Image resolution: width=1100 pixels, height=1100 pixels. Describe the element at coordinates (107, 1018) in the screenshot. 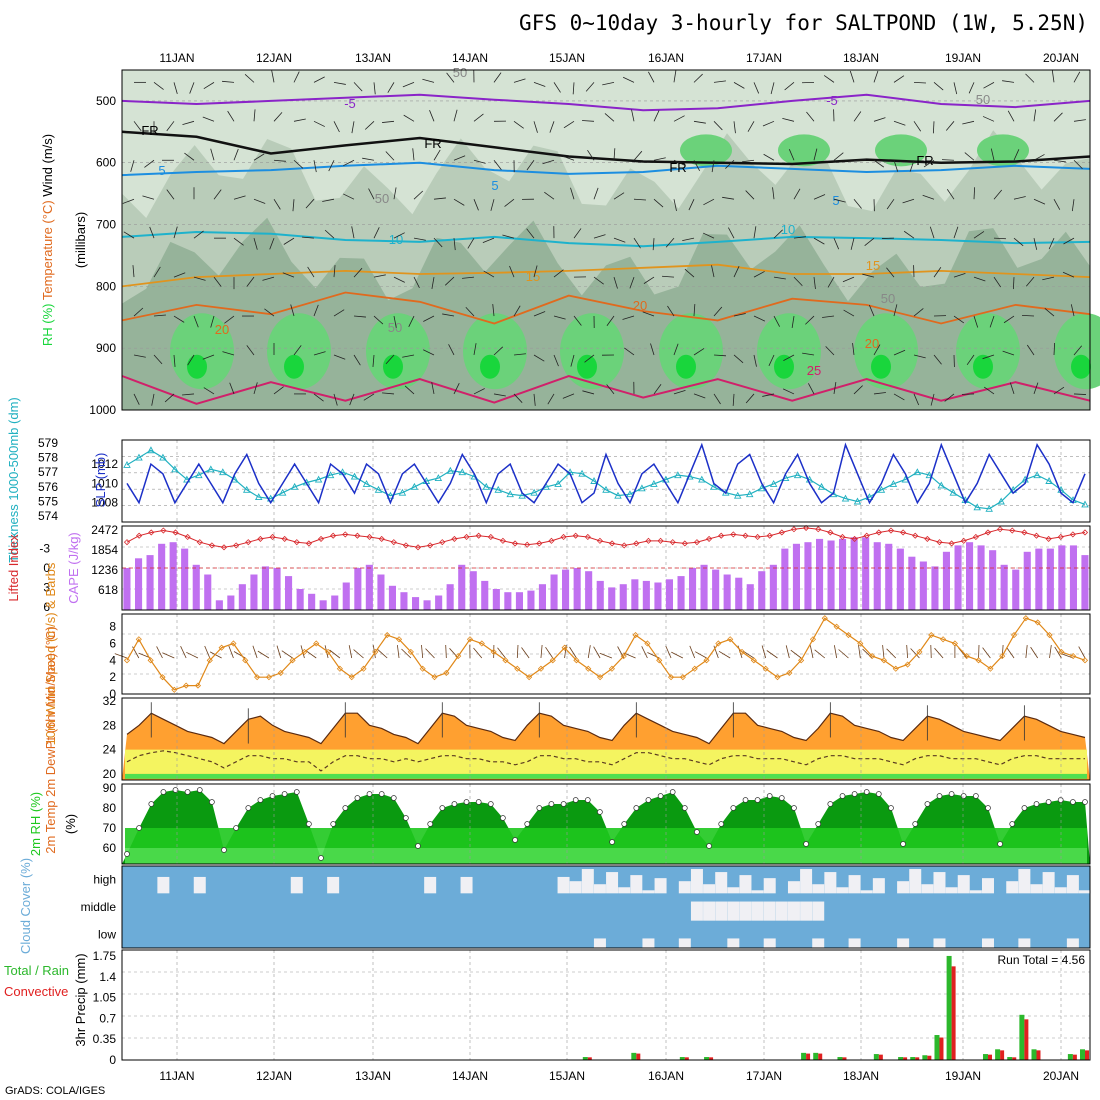

I see `y-tick-label: 0.7` at that location.